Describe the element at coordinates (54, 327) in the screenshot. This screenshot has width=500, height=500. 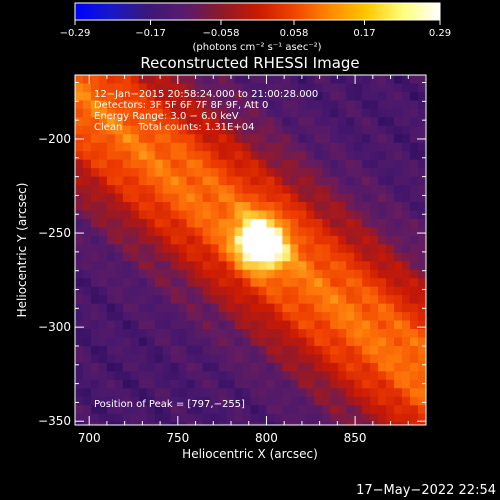
I see `y-tick-label: −300` at that location.